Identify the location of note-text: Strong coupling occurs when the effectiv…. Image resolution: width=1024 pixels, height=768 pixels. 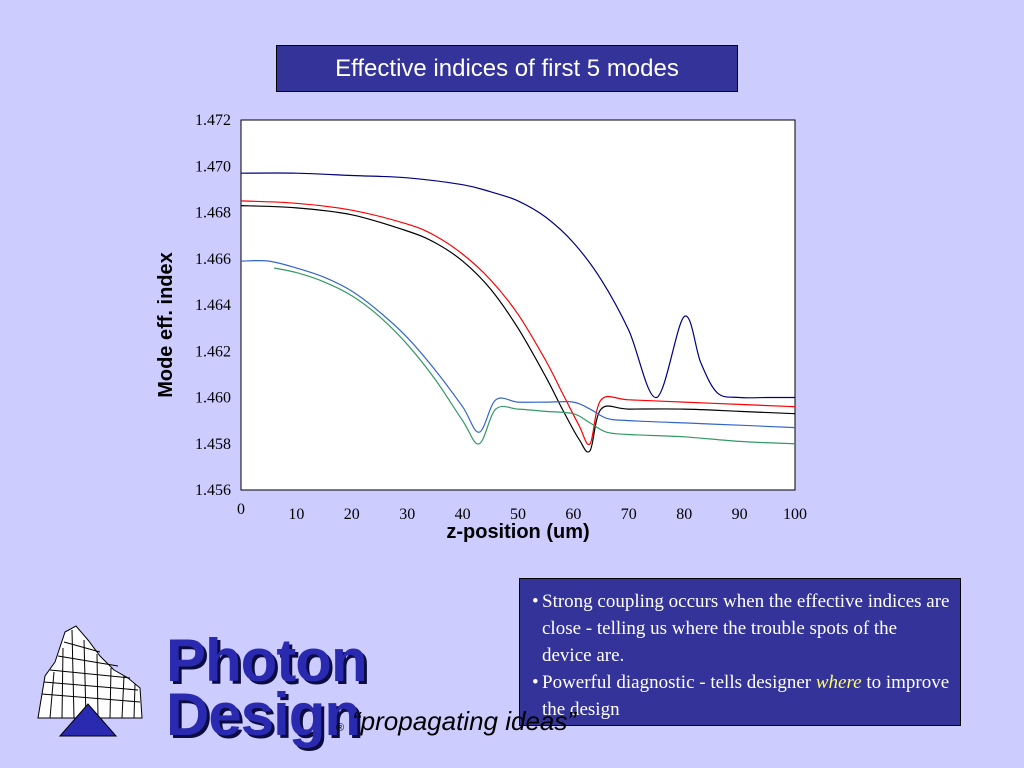
(746, 628).